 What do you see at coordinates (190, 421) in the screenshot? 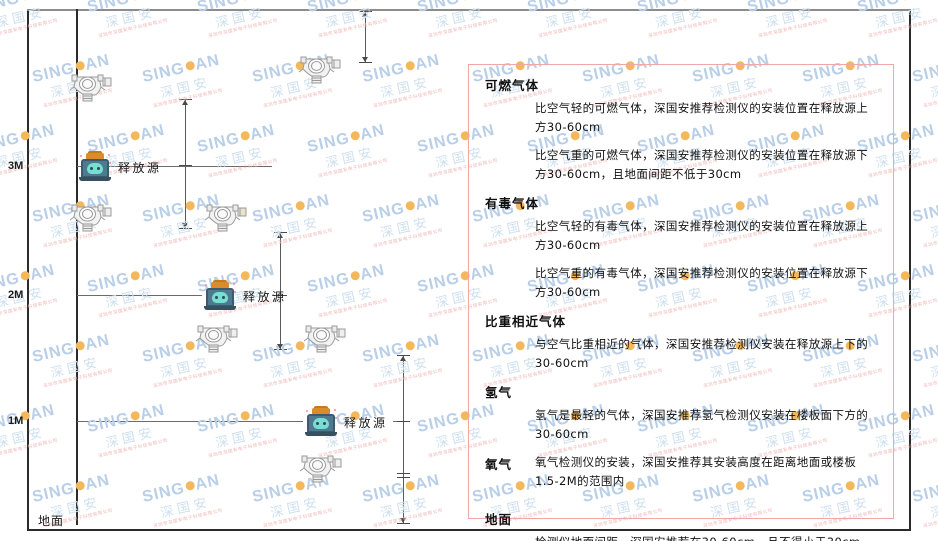
I see `level-line-1m` at bounding box center [190, 421].